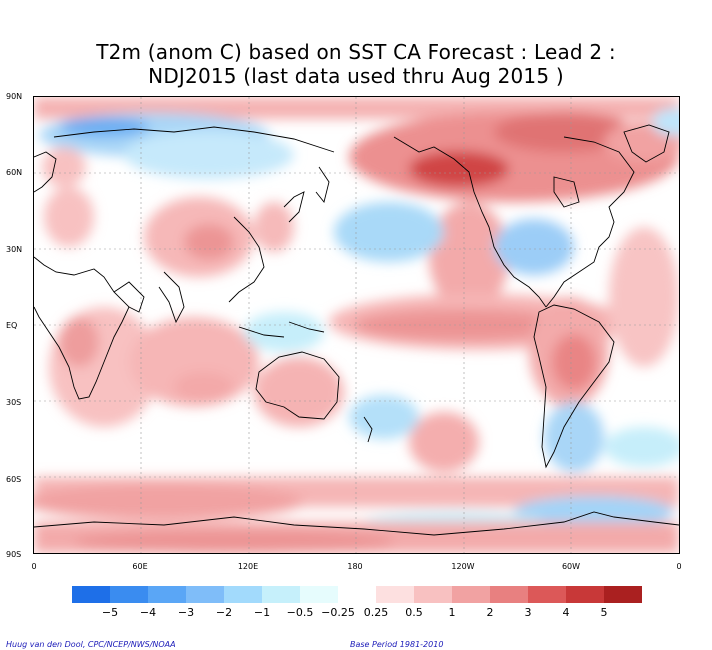 This screenshot has width=712, height=650. Describe the element at coordinates (140, 566) in the screenshot. I see `lon-label-60e: 60E` at that location.